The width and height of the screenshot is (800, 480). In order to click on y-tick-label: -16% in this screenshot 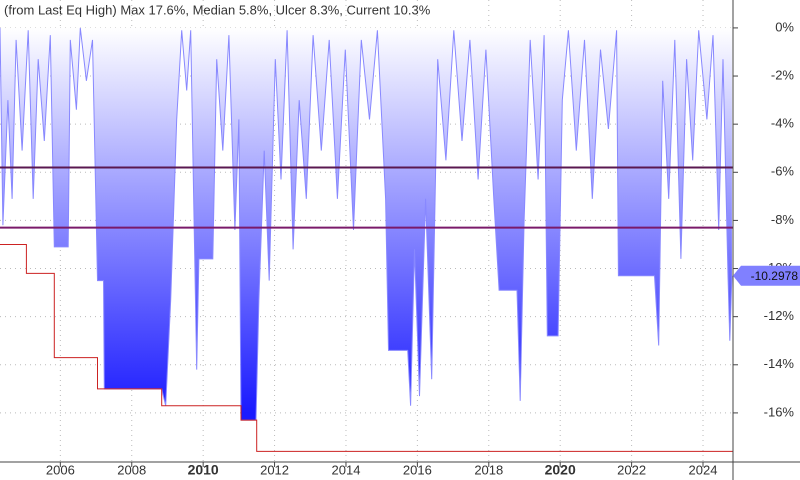, I will do `click(779, 411)`.